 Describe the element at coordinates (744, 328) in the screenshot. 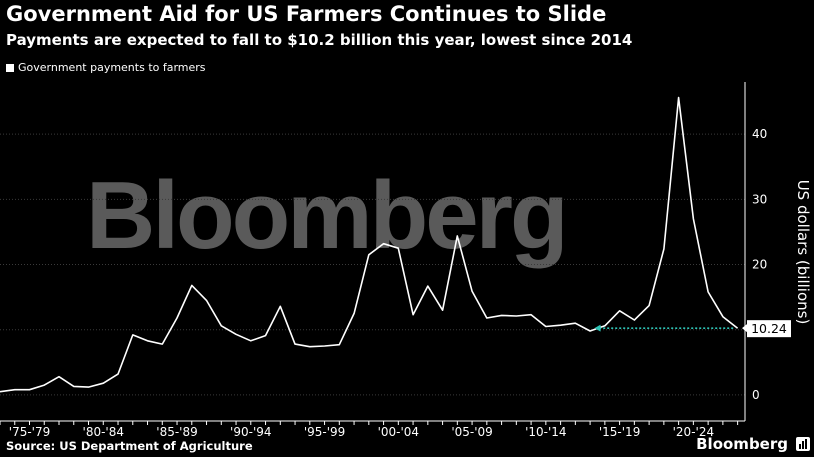

I see `value-label-pointer` at that location.